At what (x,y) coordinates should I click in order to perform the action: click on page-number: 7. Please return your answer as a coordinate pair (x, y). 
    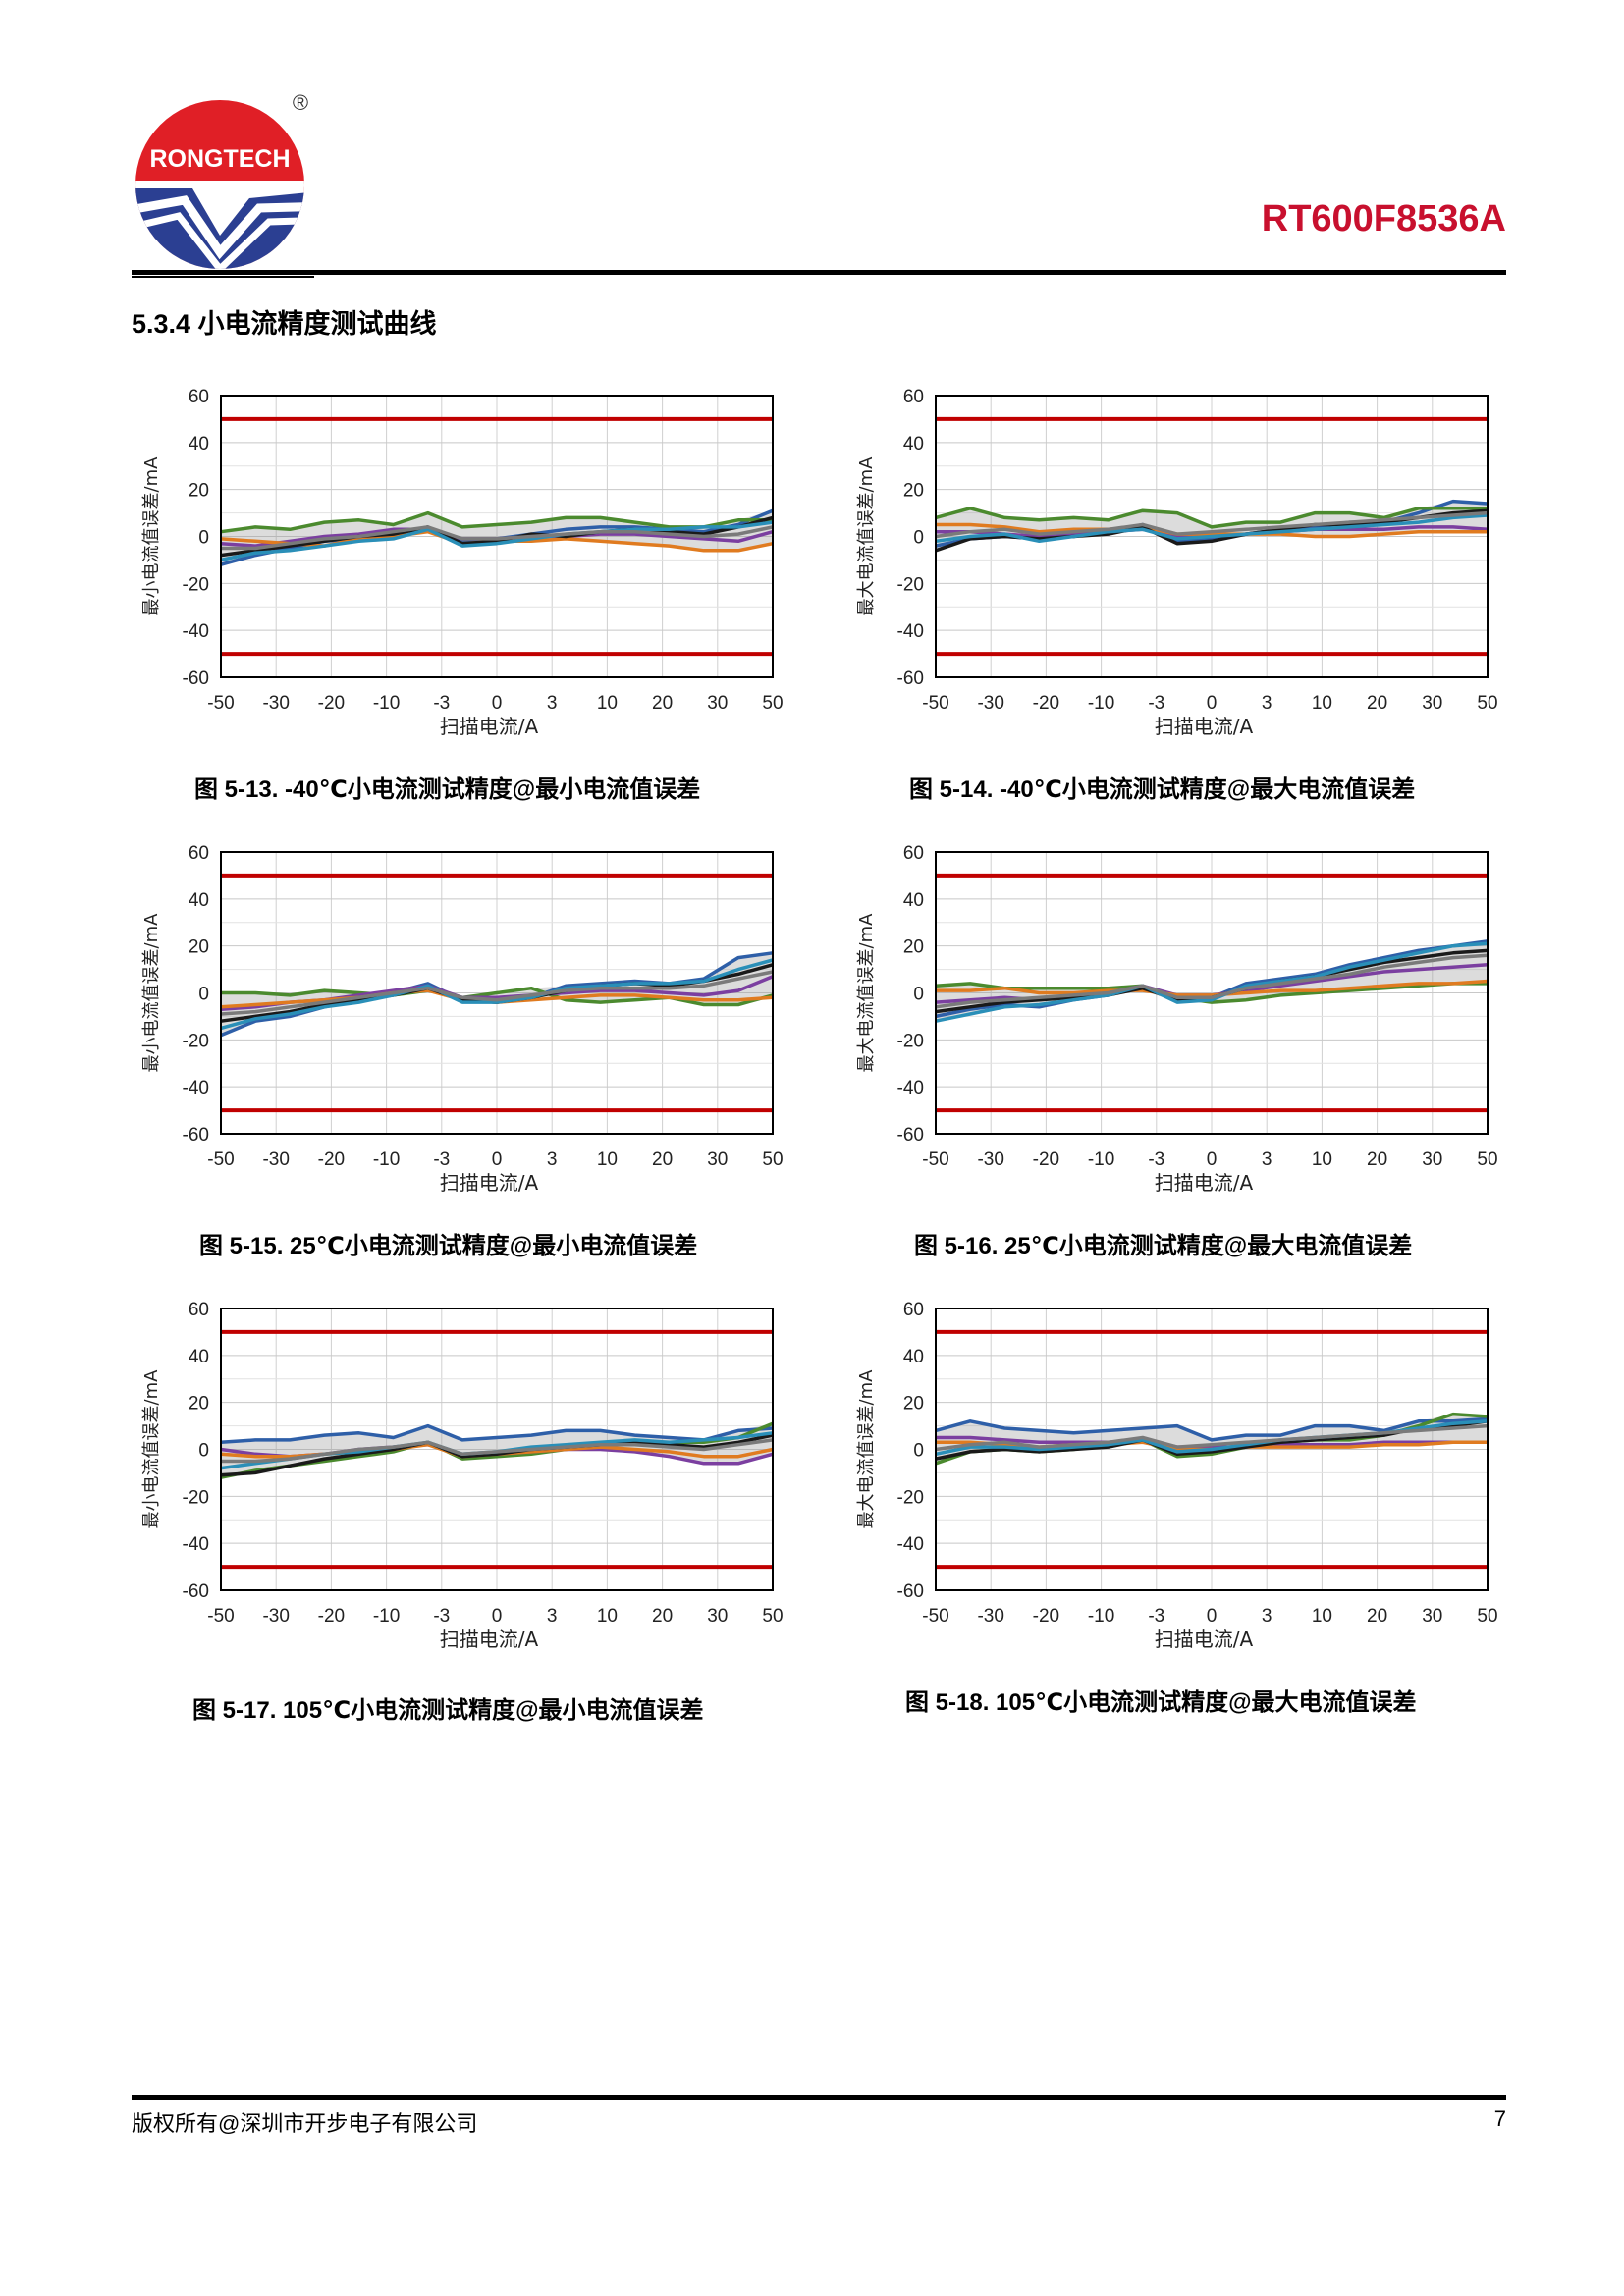
    Looking at the image, I should click on (1499, 2119).